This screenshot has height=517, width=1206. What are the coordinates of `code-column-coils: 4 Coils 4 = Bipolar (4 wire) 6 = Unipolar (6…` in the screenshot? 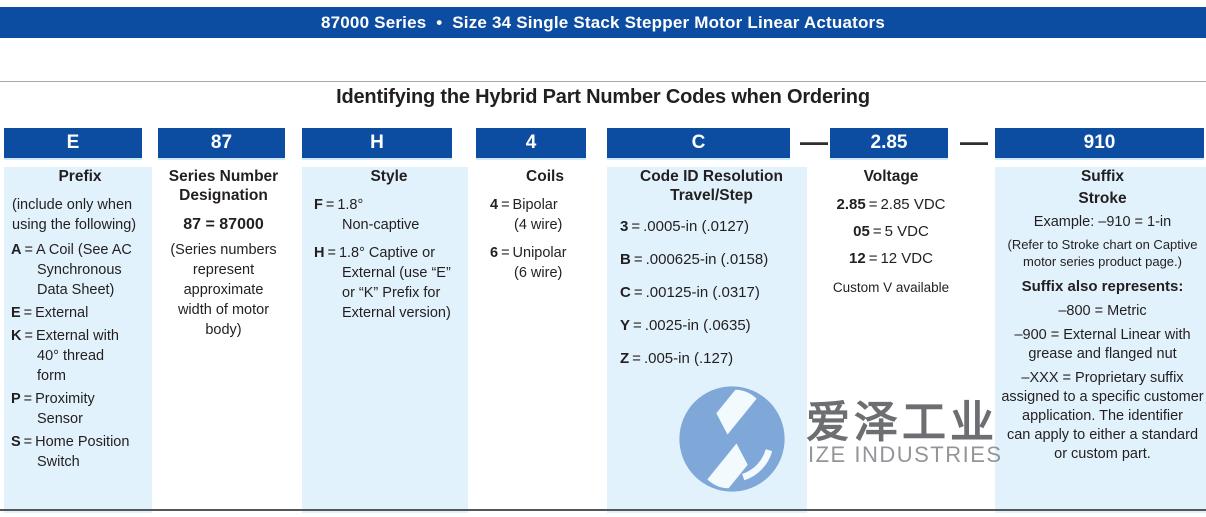 It's located at (531, 320).